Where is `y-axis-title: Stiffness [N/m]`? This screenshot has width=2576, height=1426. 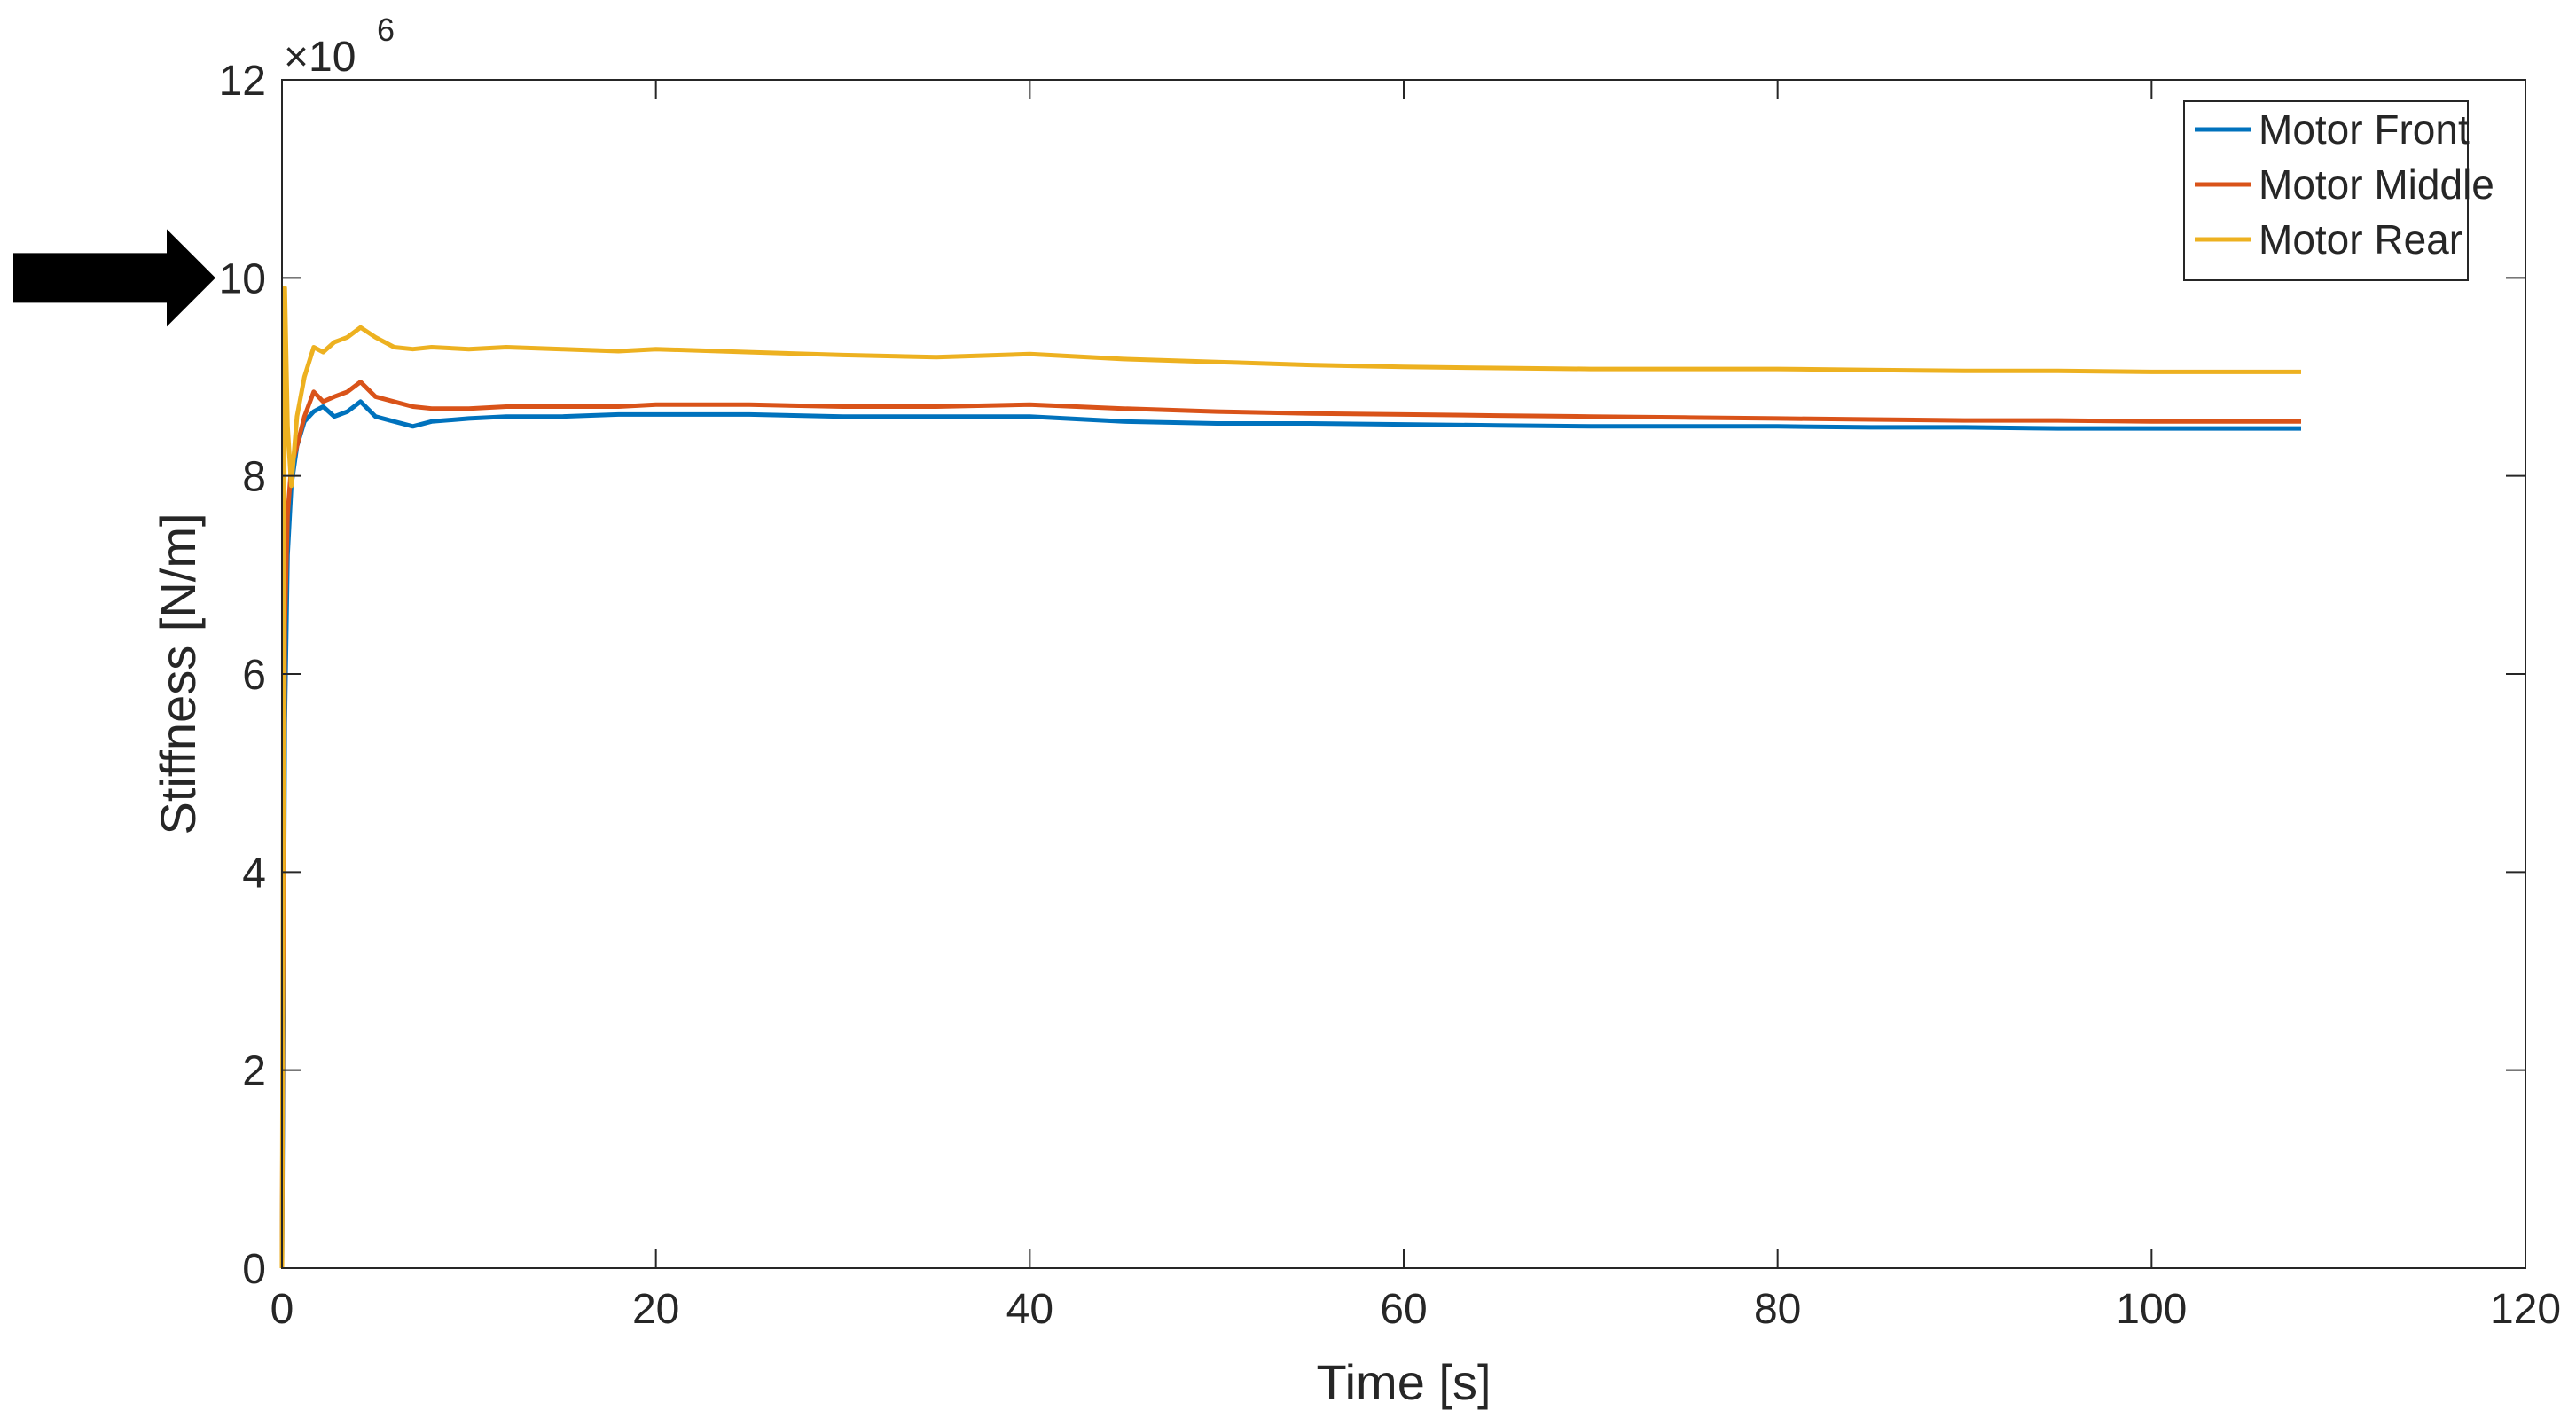 y-axis-title: Stiffness [N/m] is located at coordinates (178, 674).